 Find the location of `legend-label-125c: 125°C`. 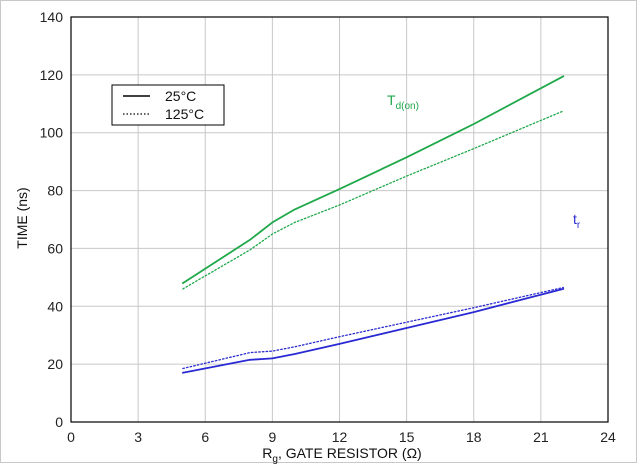

legend-label-125c: 125°C is located at coordinates (184, 114).